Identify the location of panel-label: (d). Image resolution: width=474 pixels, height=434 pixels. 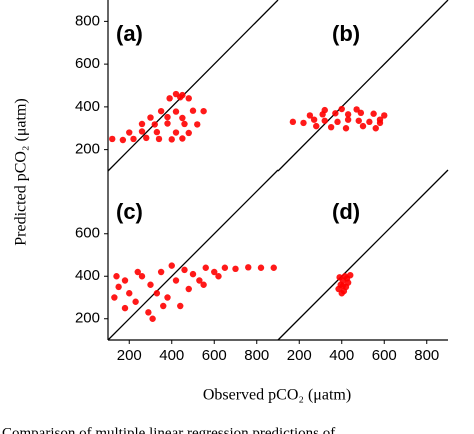
(346, 211).